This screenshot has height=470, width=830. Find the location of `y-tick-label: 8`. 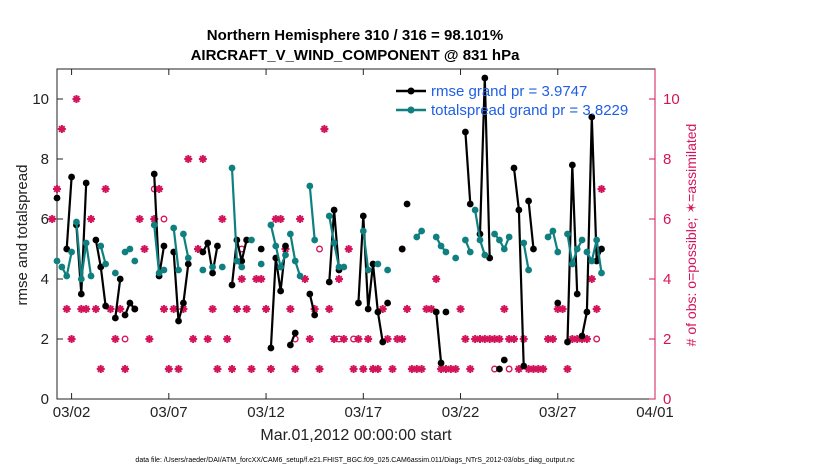

y-tick-label: 8 is located at coordinates (45, 159).